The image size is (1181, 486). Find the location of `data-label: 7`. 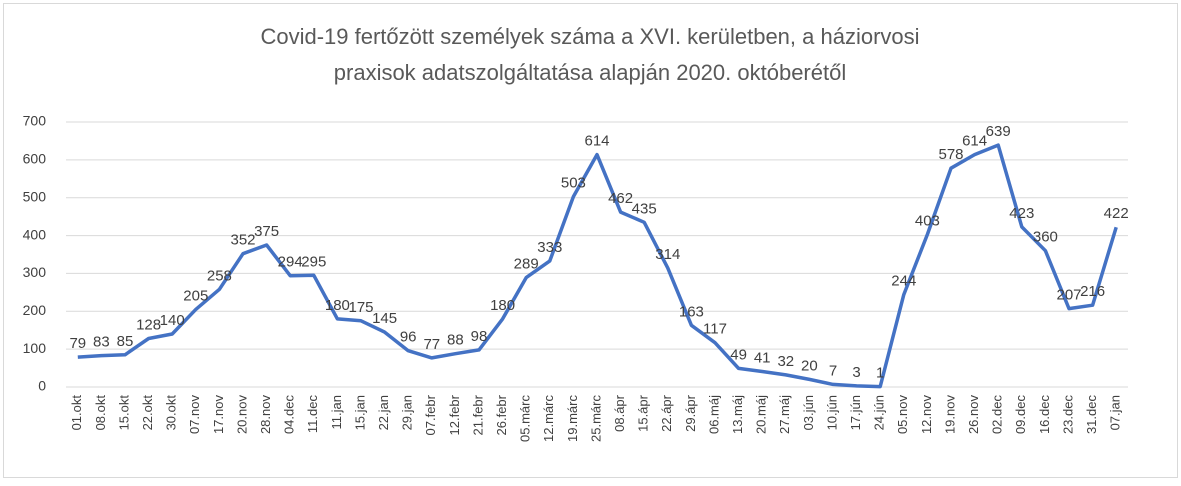

data-label: 7 is located at coordinates (833, 370).